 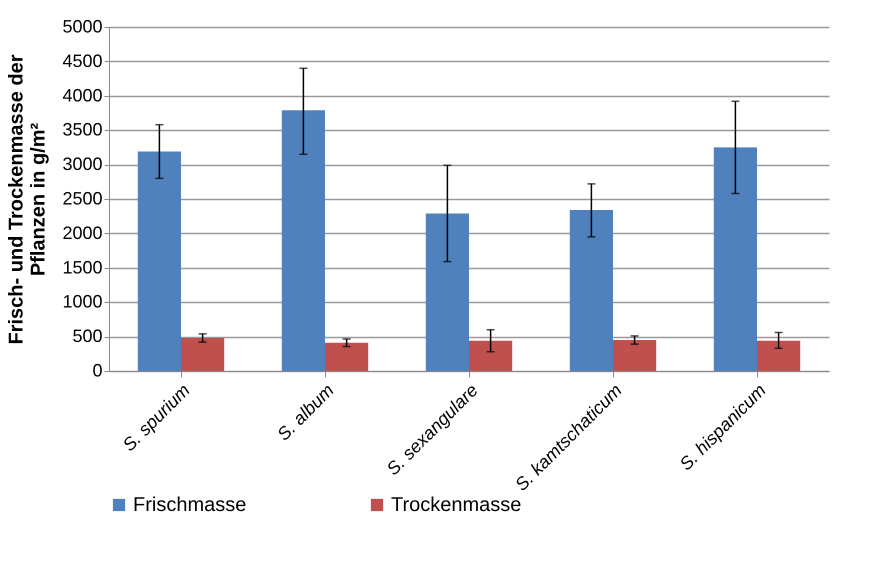 I want to click on y-tick-label: 3500, so click(x=82, y=130).